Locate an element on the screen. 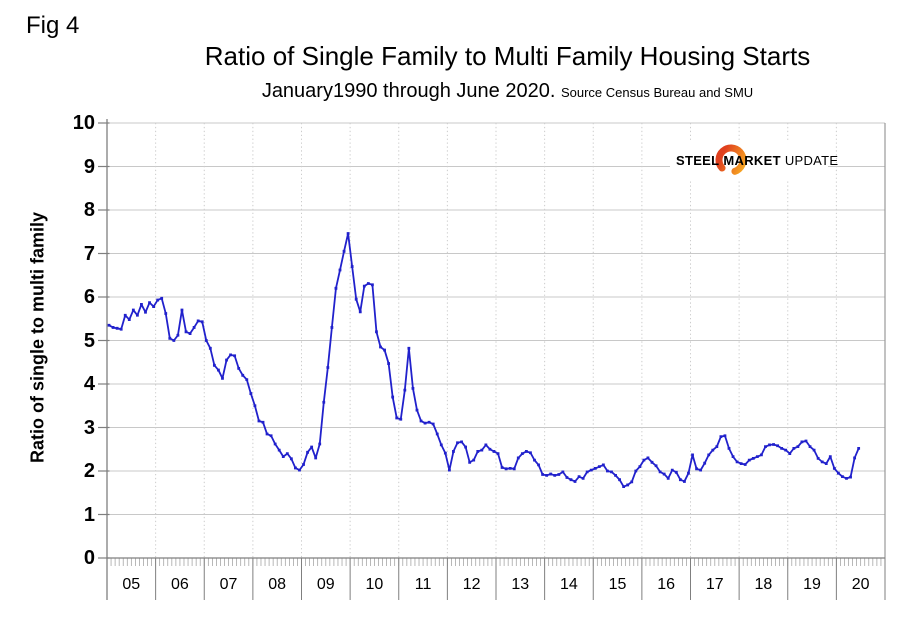  x-tick-label: 13 is located at coordinates (520, 584).